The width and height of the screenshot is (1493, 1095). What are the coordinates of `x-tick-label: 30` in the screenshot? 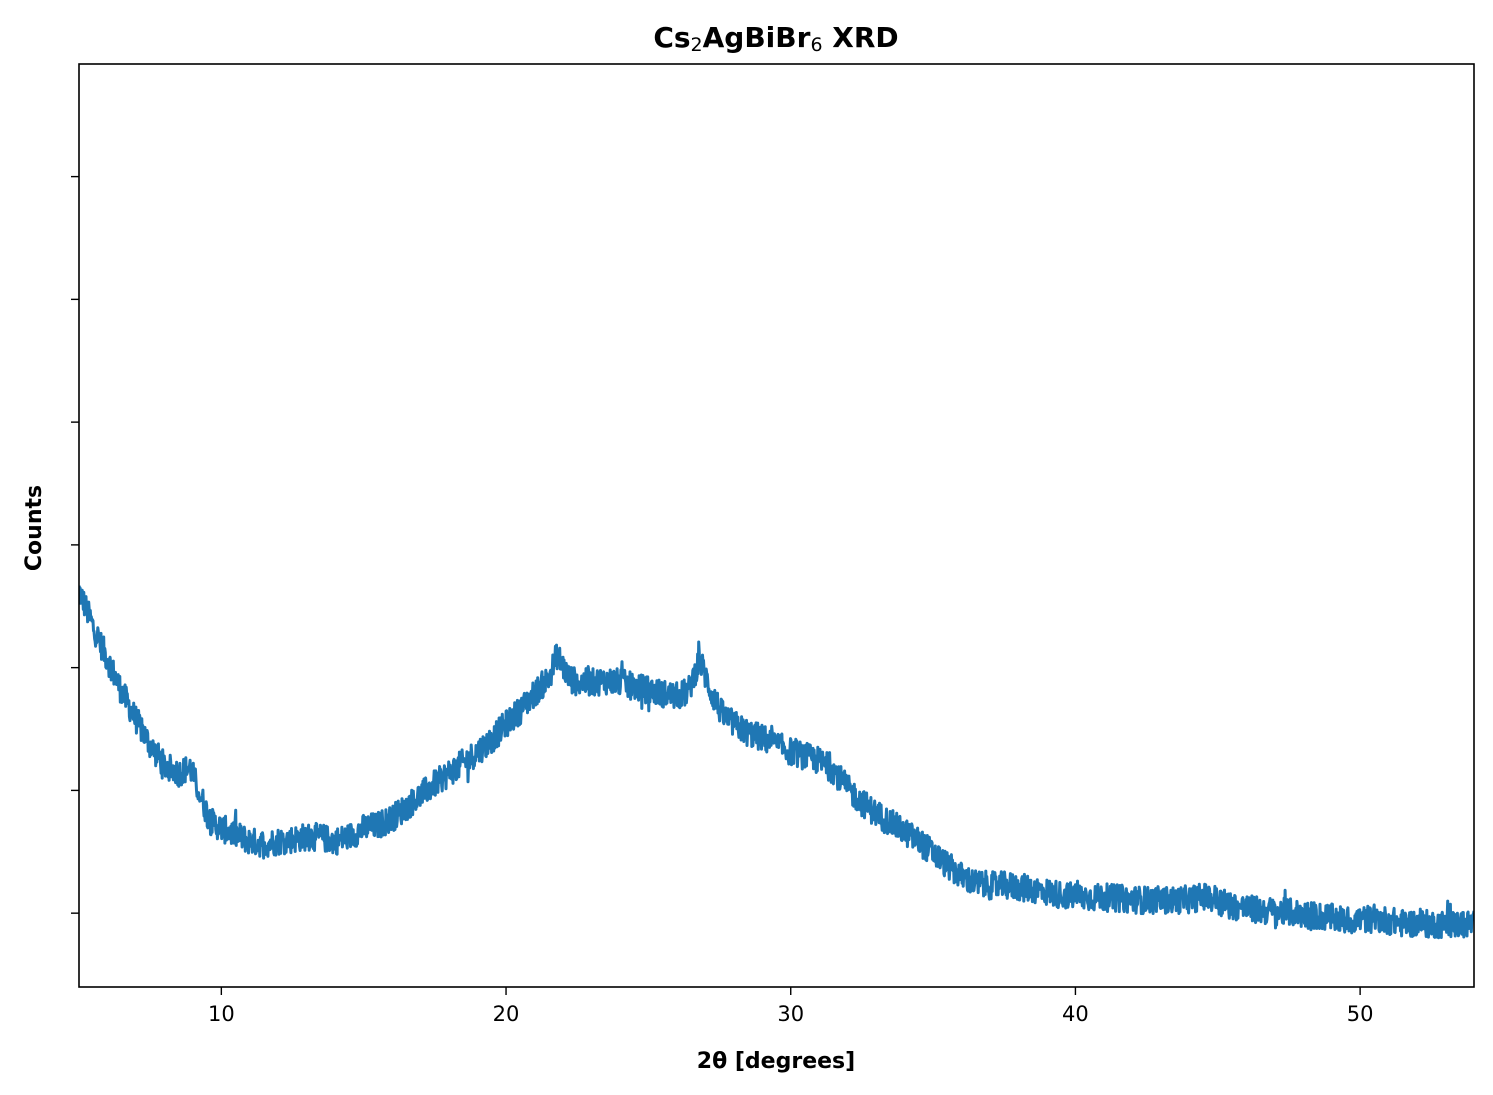 It's located at (790, 1014).